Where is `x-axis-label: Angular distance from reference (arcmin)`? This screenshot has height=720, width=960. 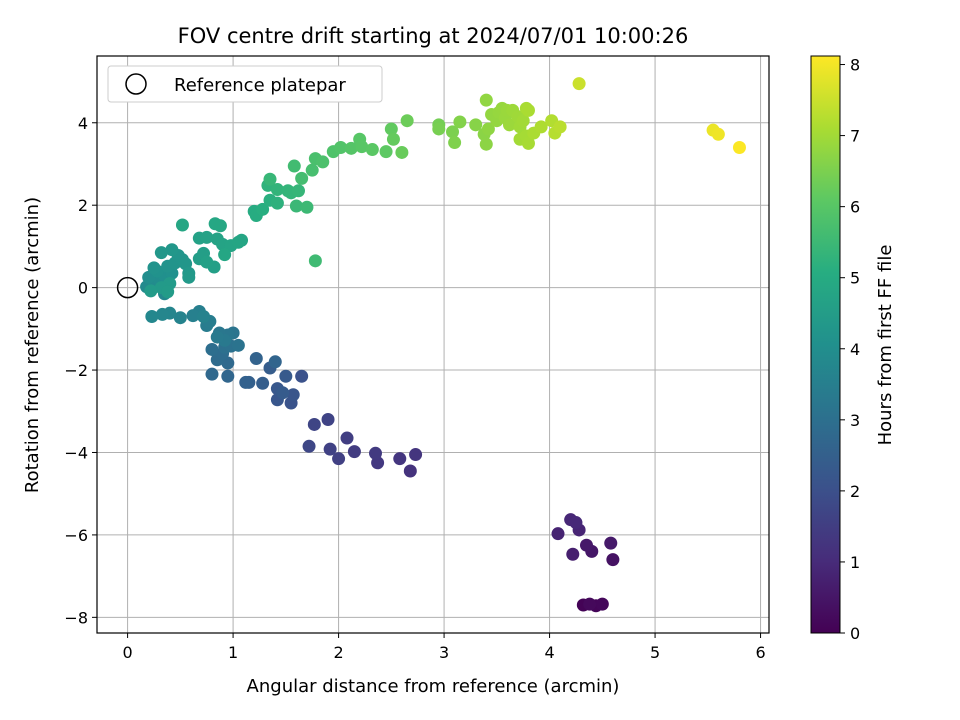 x-axis-label: Angular distance from reference (arcmin) is located at coordinates (433, 686).